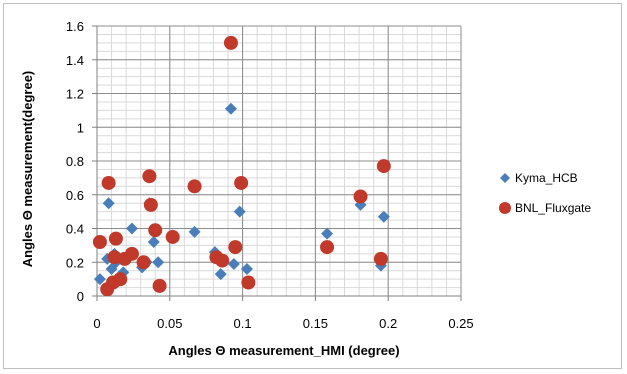 The height and width of the screenshot is (374, 627). I want to click on x-tick-label: 0.05, so click(169, 323).